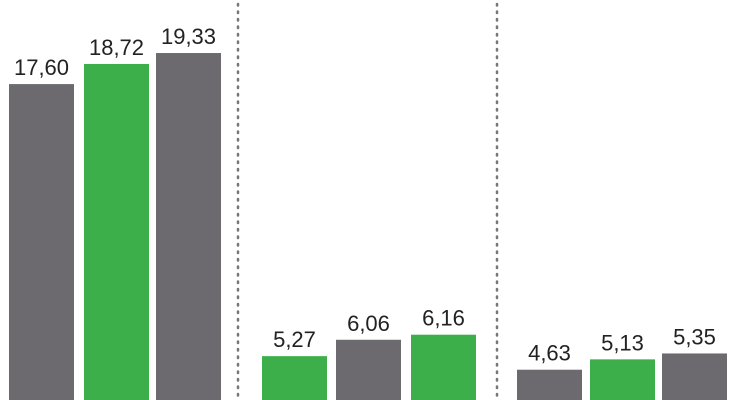 This screenshot has width=740, height=400. Describe the element at coordinates (622, 342) in the screenshot. I see `bar-value-label: 5,13` at that location.